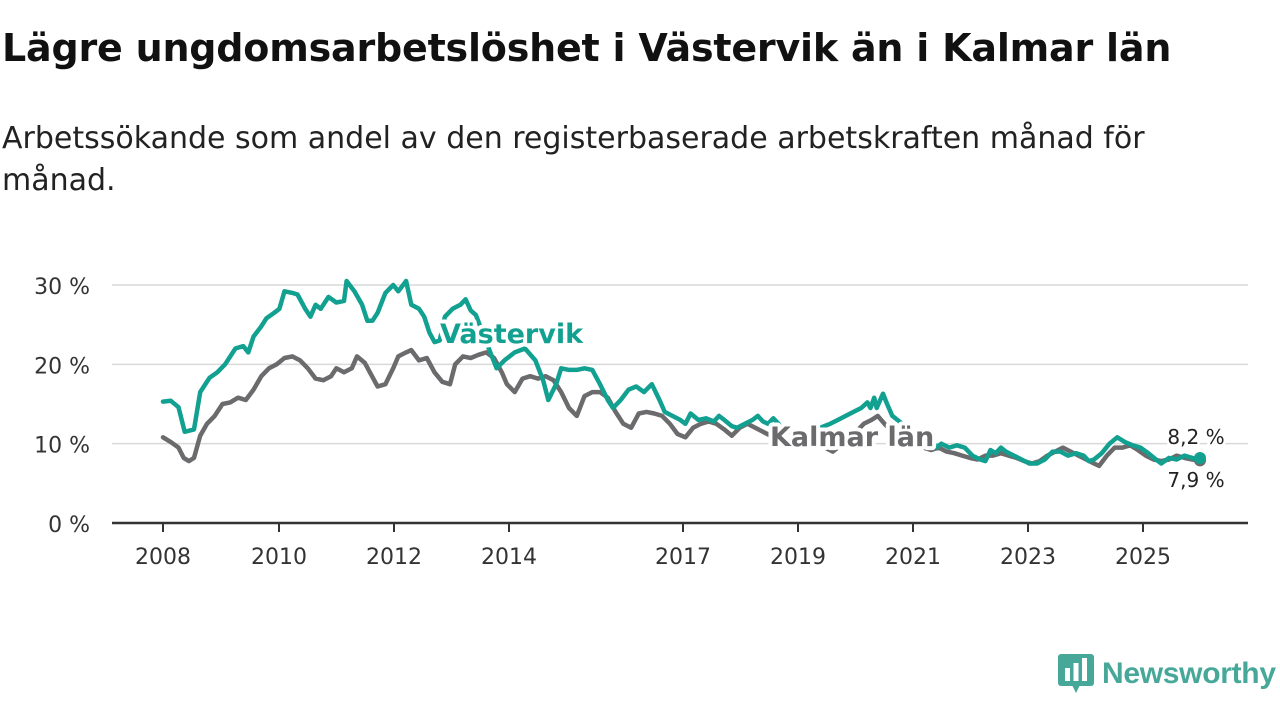 The height and width of the screenshot is (720, 1280). What do you see at coordinates (1195, 480) in the screenshot?
I see `end-value-label: 7,9 %` at bounding box center [1195, 480].